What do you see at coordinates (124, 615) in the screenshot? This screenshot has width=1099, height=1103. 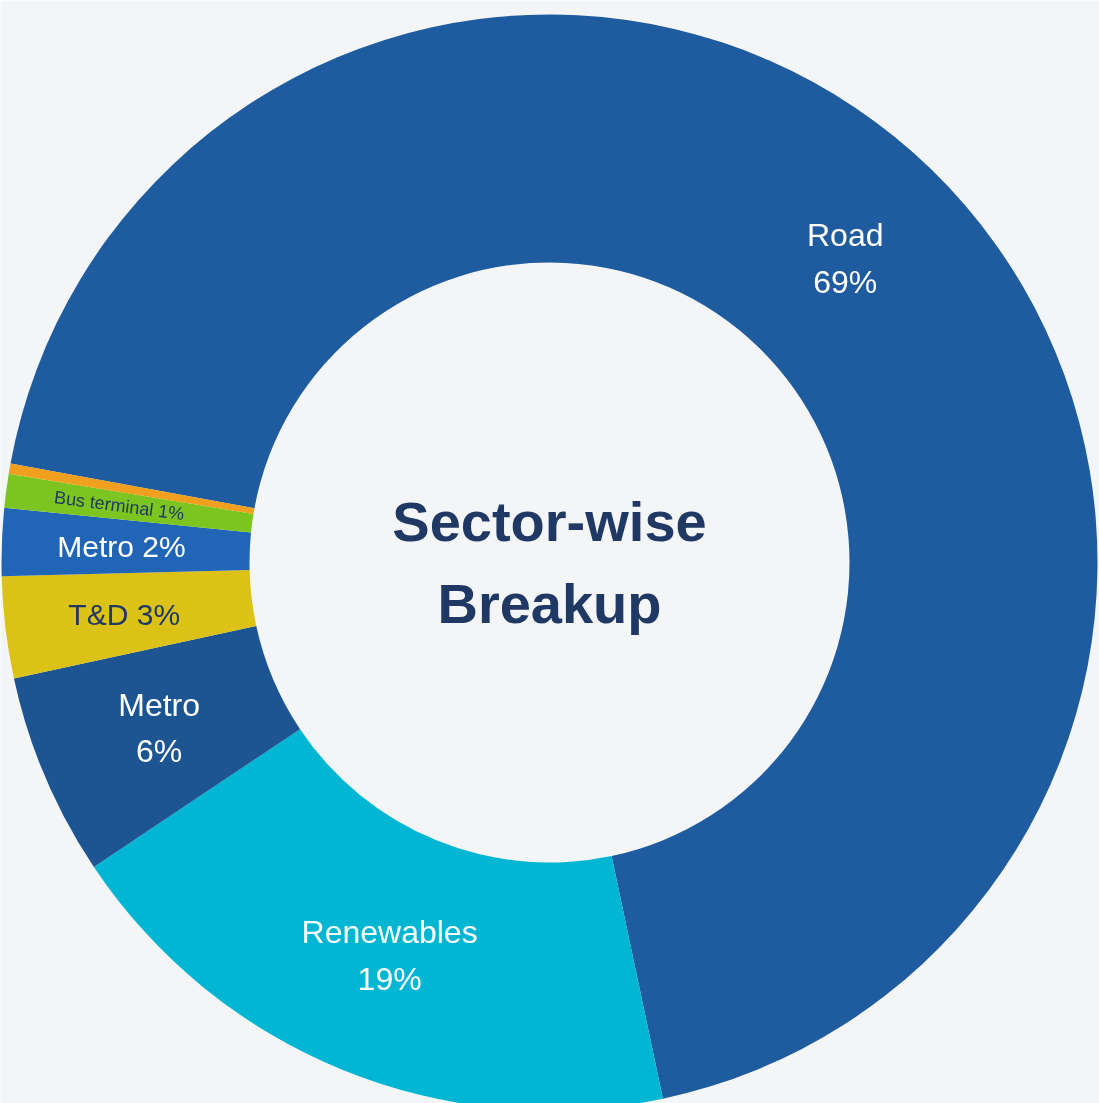 I see `slice-label: T&D 3%` at bounding box center [124, 615].